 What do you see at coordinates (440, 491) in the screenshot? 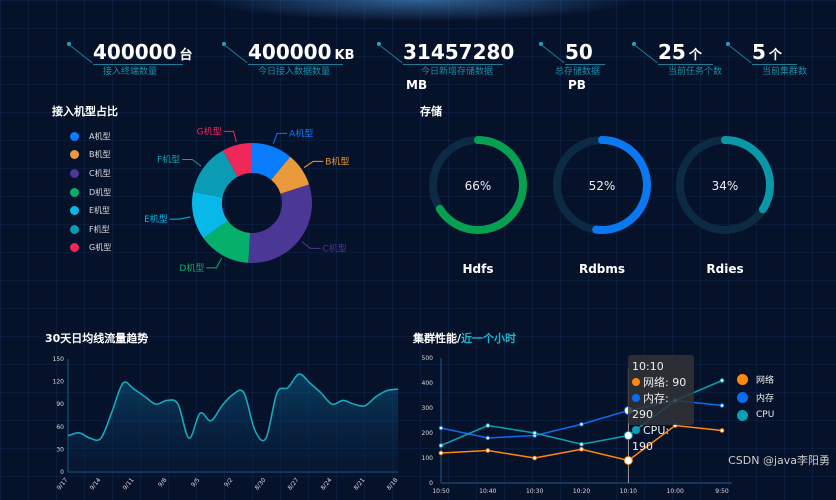
I see `cluster-x-tick: 10:50` at bounding box center [440, 491].